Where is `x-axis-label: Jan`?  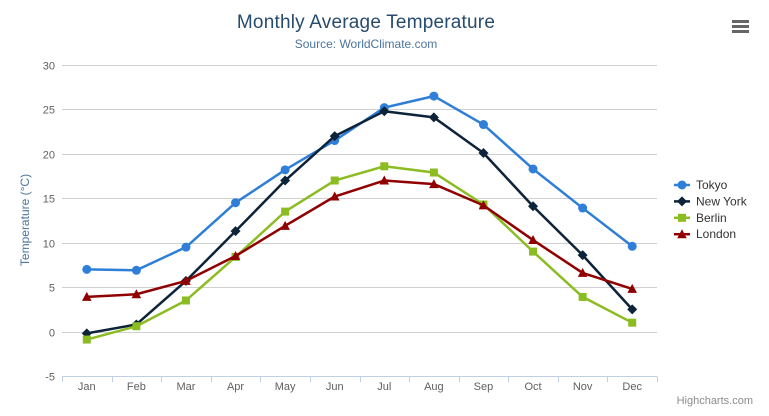
x-axis-label: Jan is located at coordinates (87, 387).